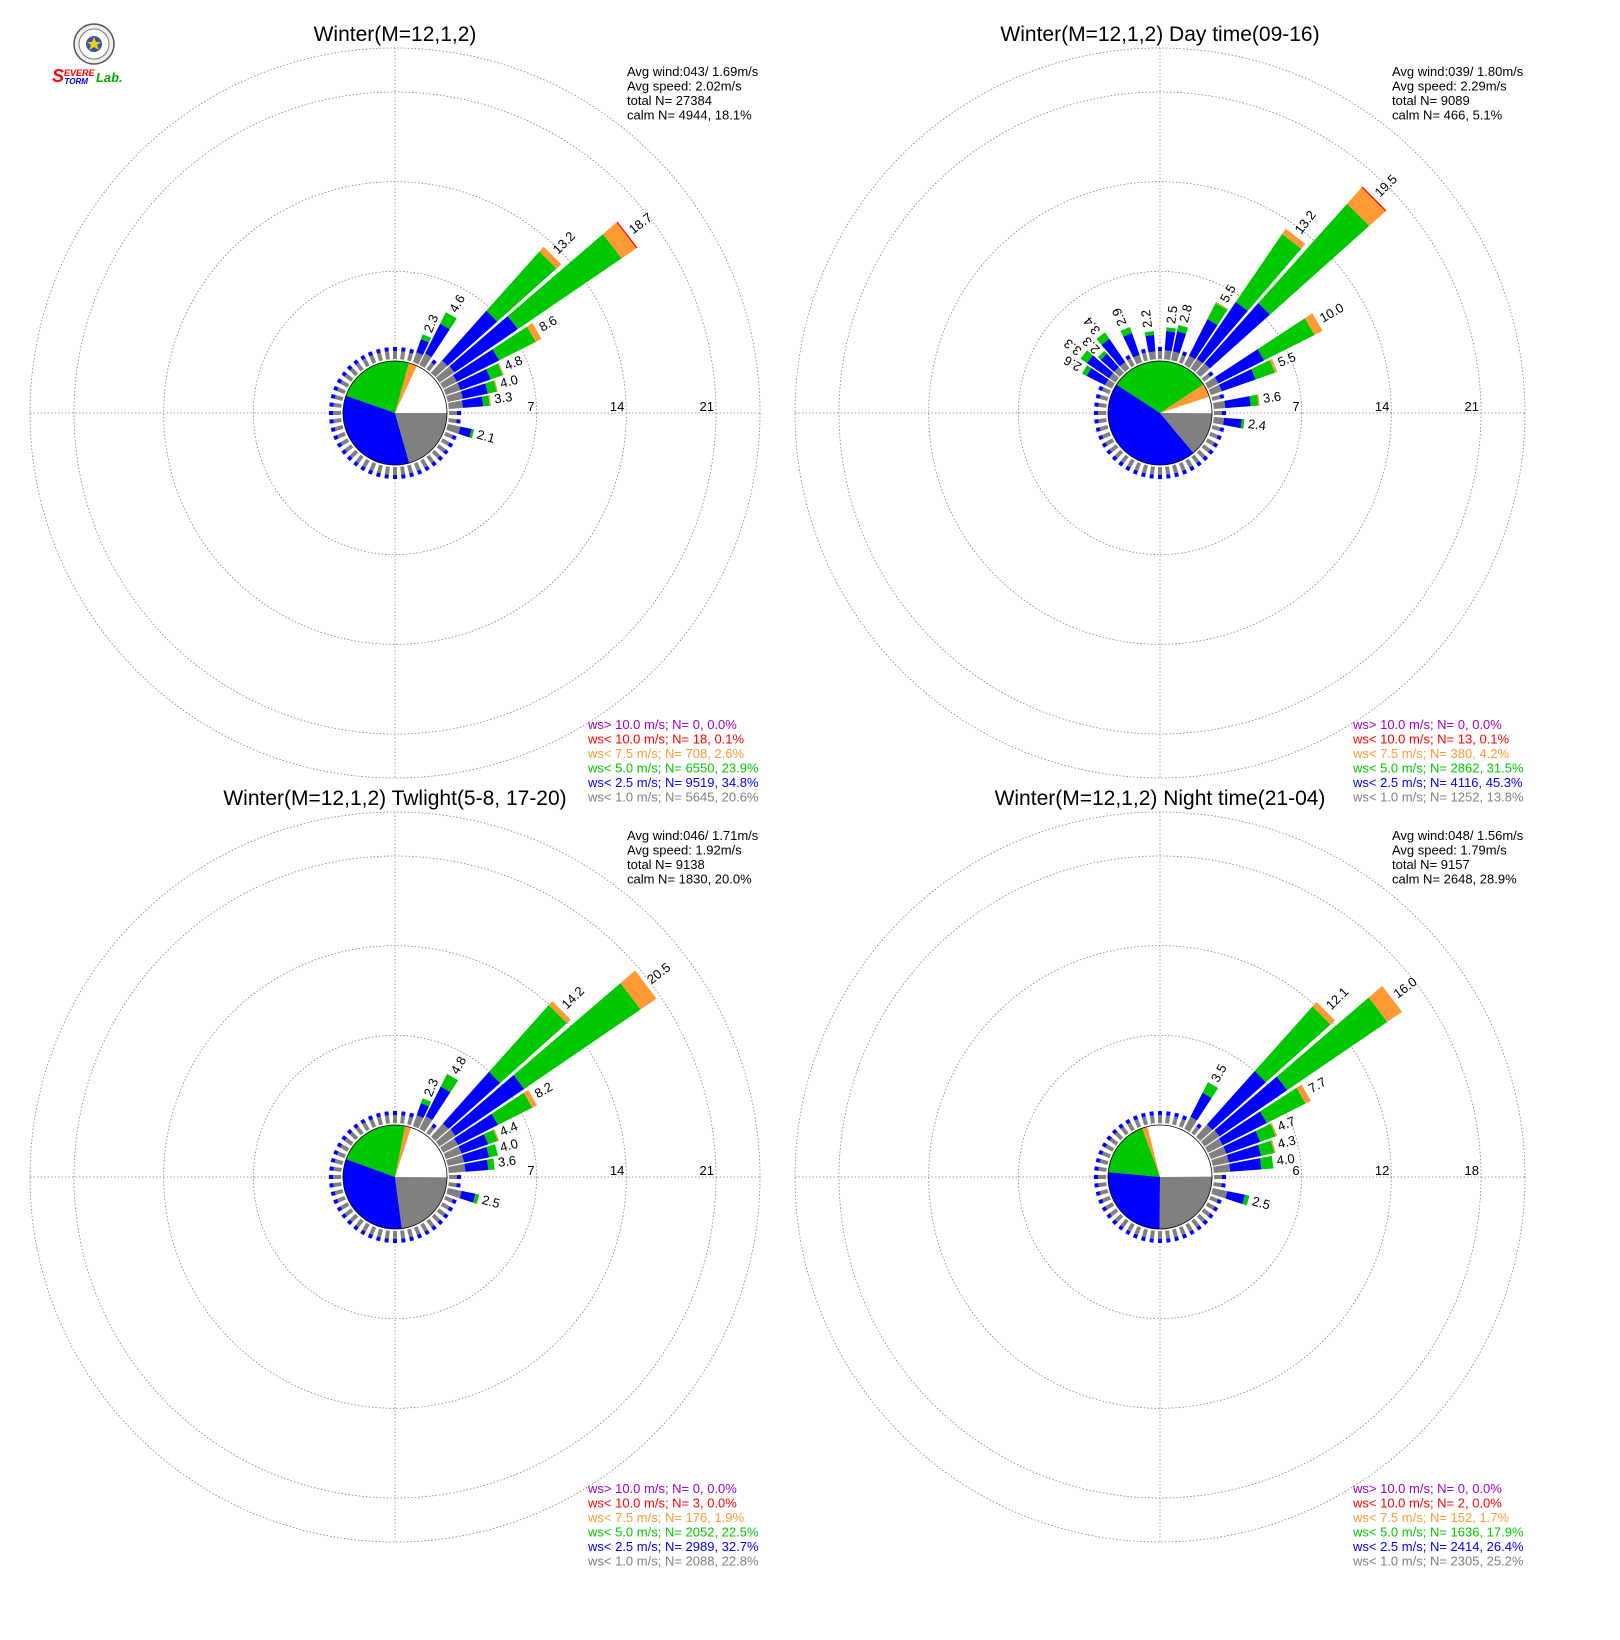 The image size is (1620, 1640). Describe the element at coordinates (1382, 406) in the screenshot. I see `ring-label: 14` at that location.